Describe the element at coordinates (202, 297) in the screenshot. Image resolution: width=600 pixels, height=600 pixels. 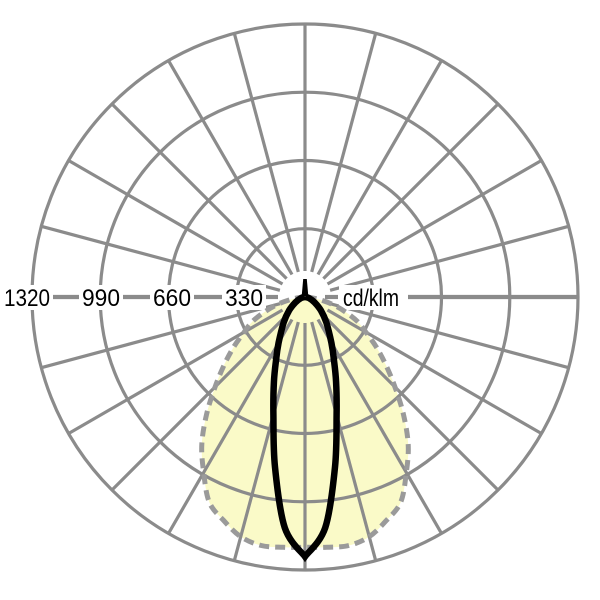
I see `axis-label-masks` at that location.